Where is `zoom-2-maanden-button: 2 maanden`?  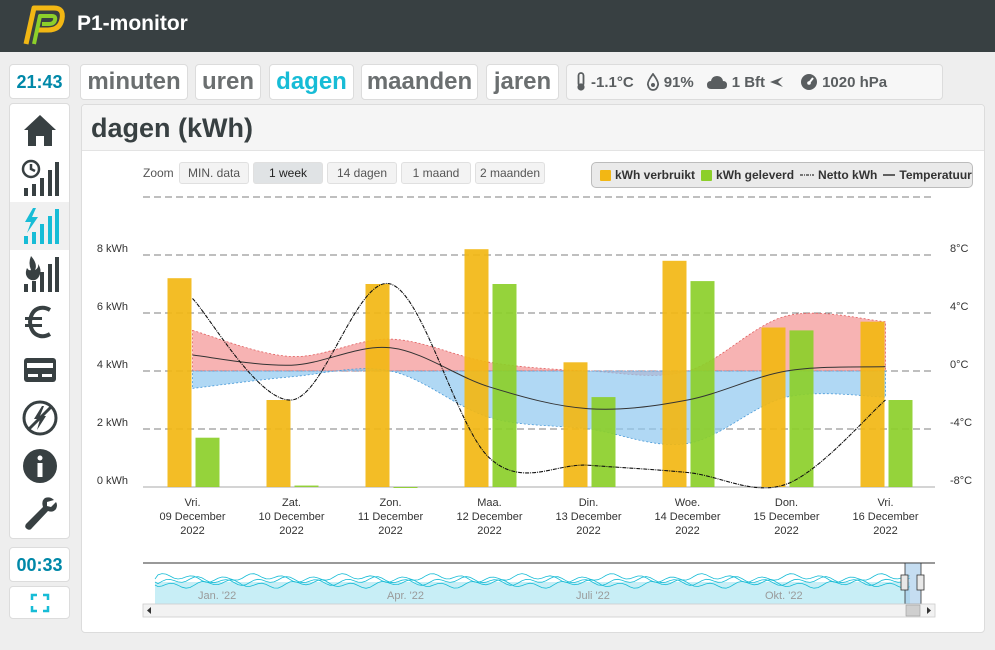 zoom-2-maanden-button: 2 maanden is located at coordinates (510, 173).